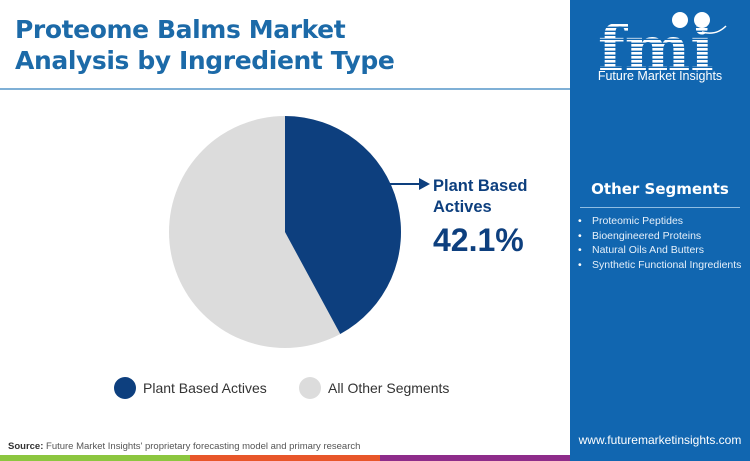  What do you see at coordinates (462, 207) in the screenshot?
I see `callout-label-line-2: Actives` at bounding box center [462, 207].